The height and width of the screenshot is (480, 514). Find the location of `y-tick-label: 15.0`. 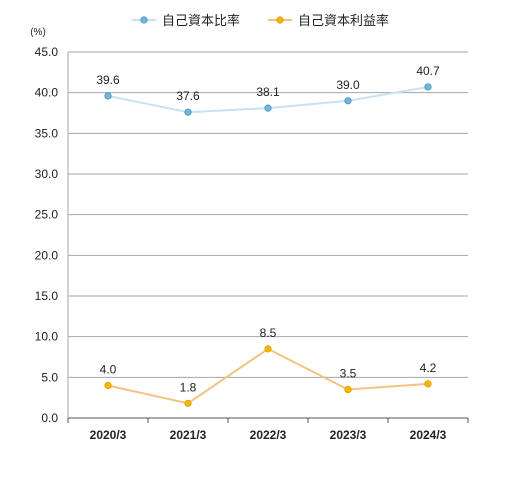

y-tick-label: 15.0 is located at coordinates (47, 296).